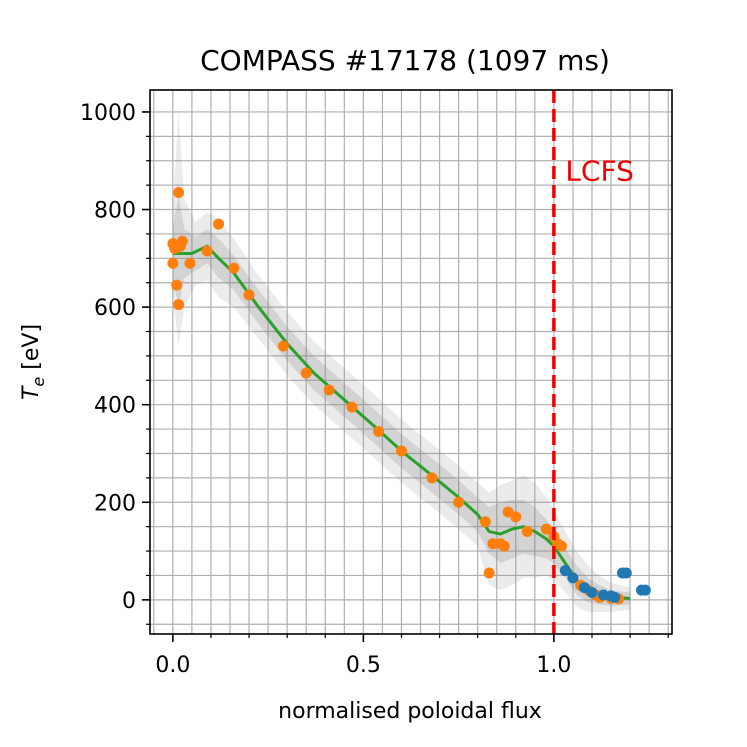 The width and height of the screenshot is (747, 747). Describe the element at coordinates (363, 665) in the screenshot. I see `x-tick-label: 0.5` at that location.